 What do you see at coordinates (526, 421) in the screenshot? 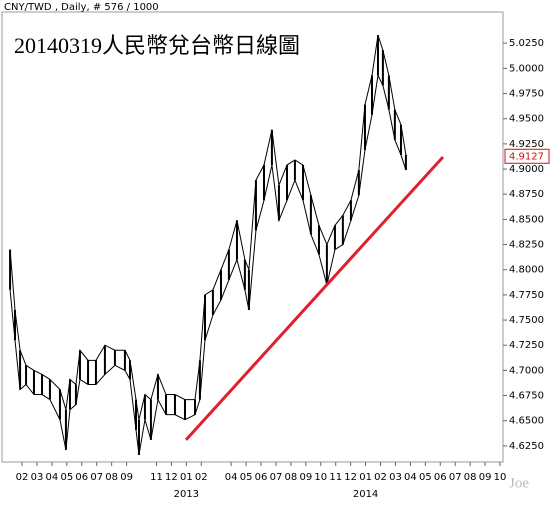
I see `y-tick-label: 4.6500` at bounding box center [526, 421].